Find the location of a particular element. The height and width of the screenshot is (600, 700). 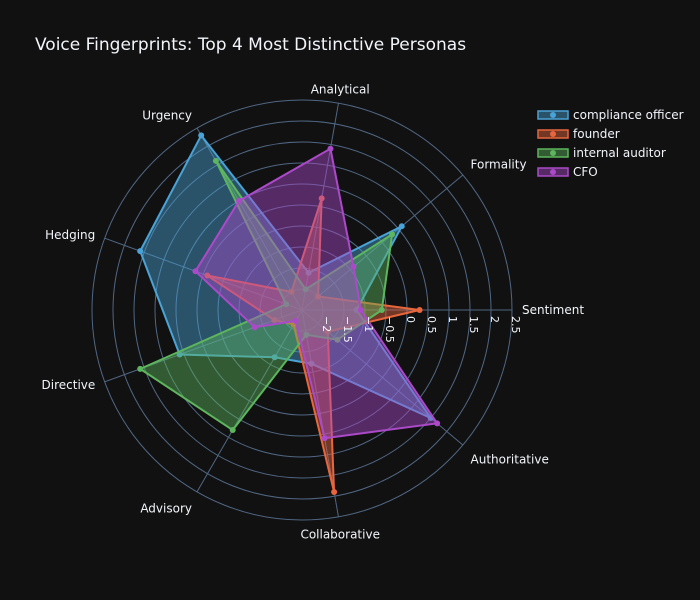

radial-tick-label: −1.5 is located at coordinates (347, 329).